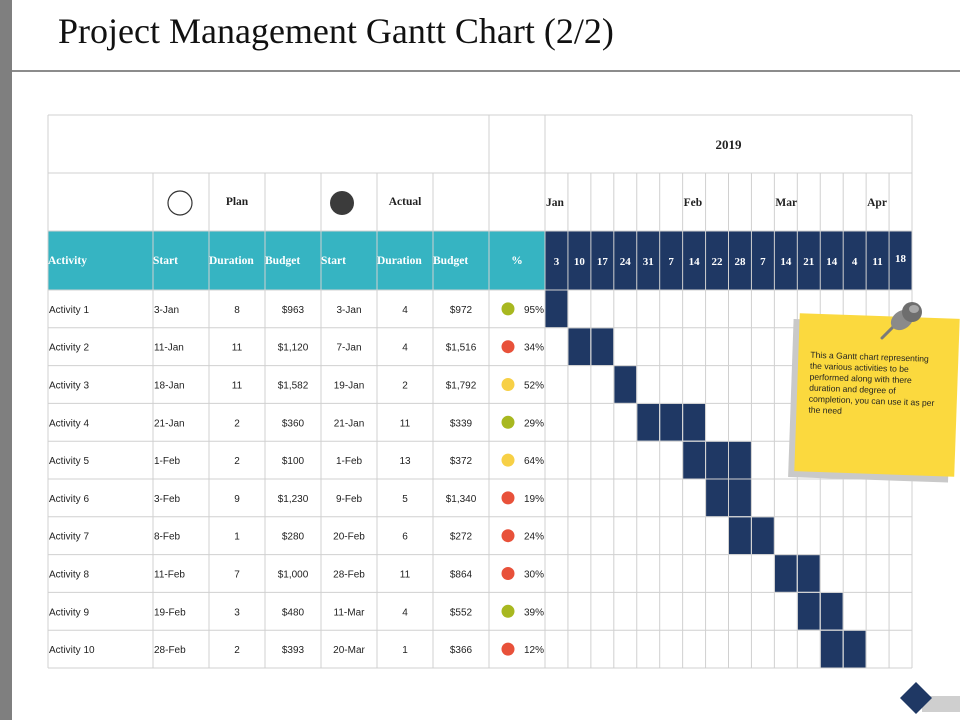 This screenshot has height=720, width=960. What do you see at coordinates (293, 499) in the screenshot?
I see `plan-budget: $1,230` at bounding box center [293, 499].